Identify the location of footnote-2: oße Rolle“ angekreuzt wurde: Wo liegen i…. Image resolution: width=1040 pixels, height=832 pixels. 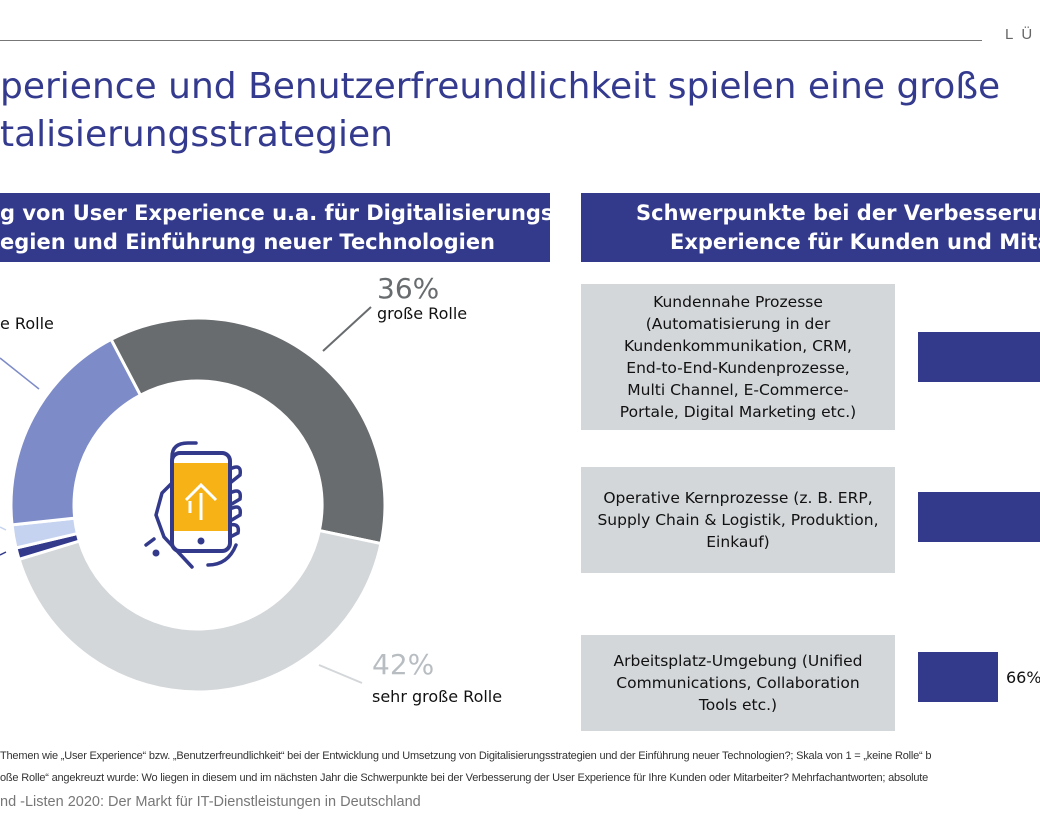
(464, 778).